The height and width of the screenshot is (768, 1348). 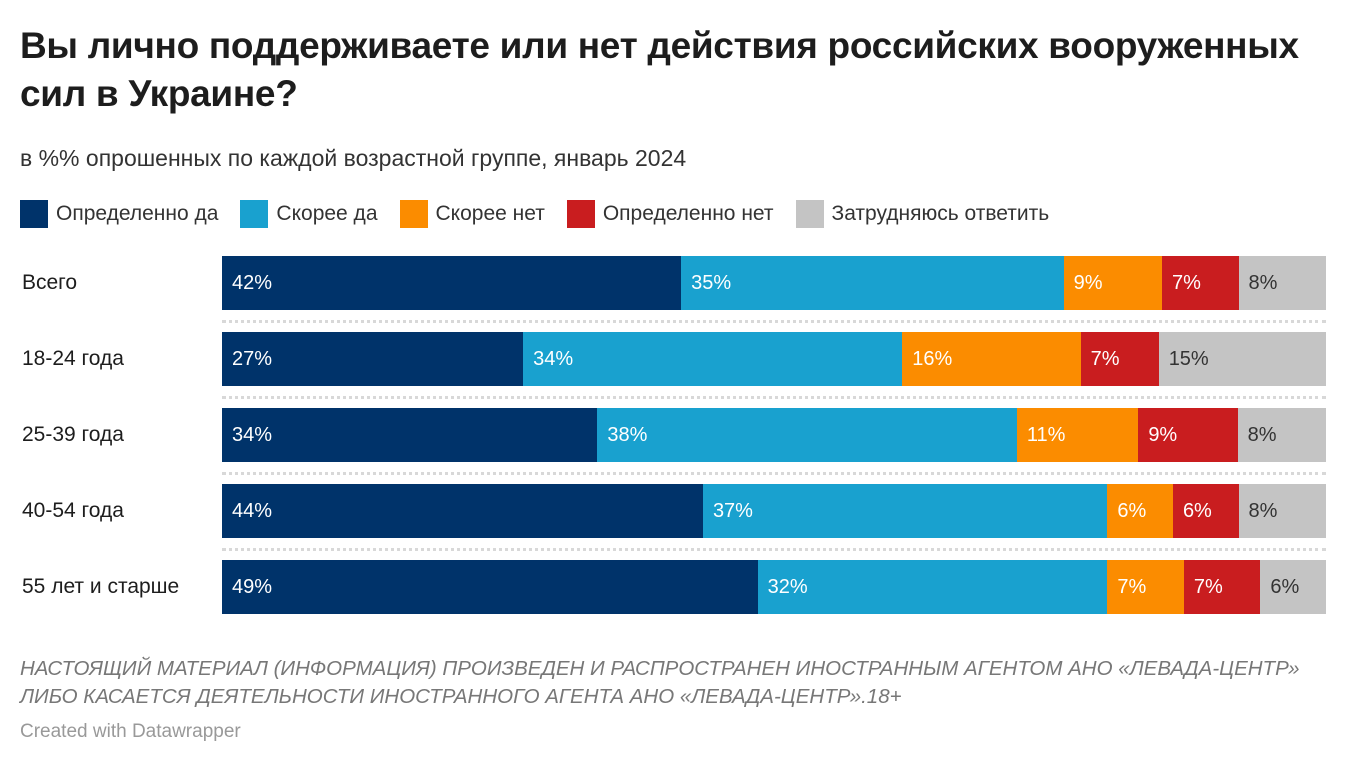 I want to click on bar-segment: 37%, so click(x=905, y=511).